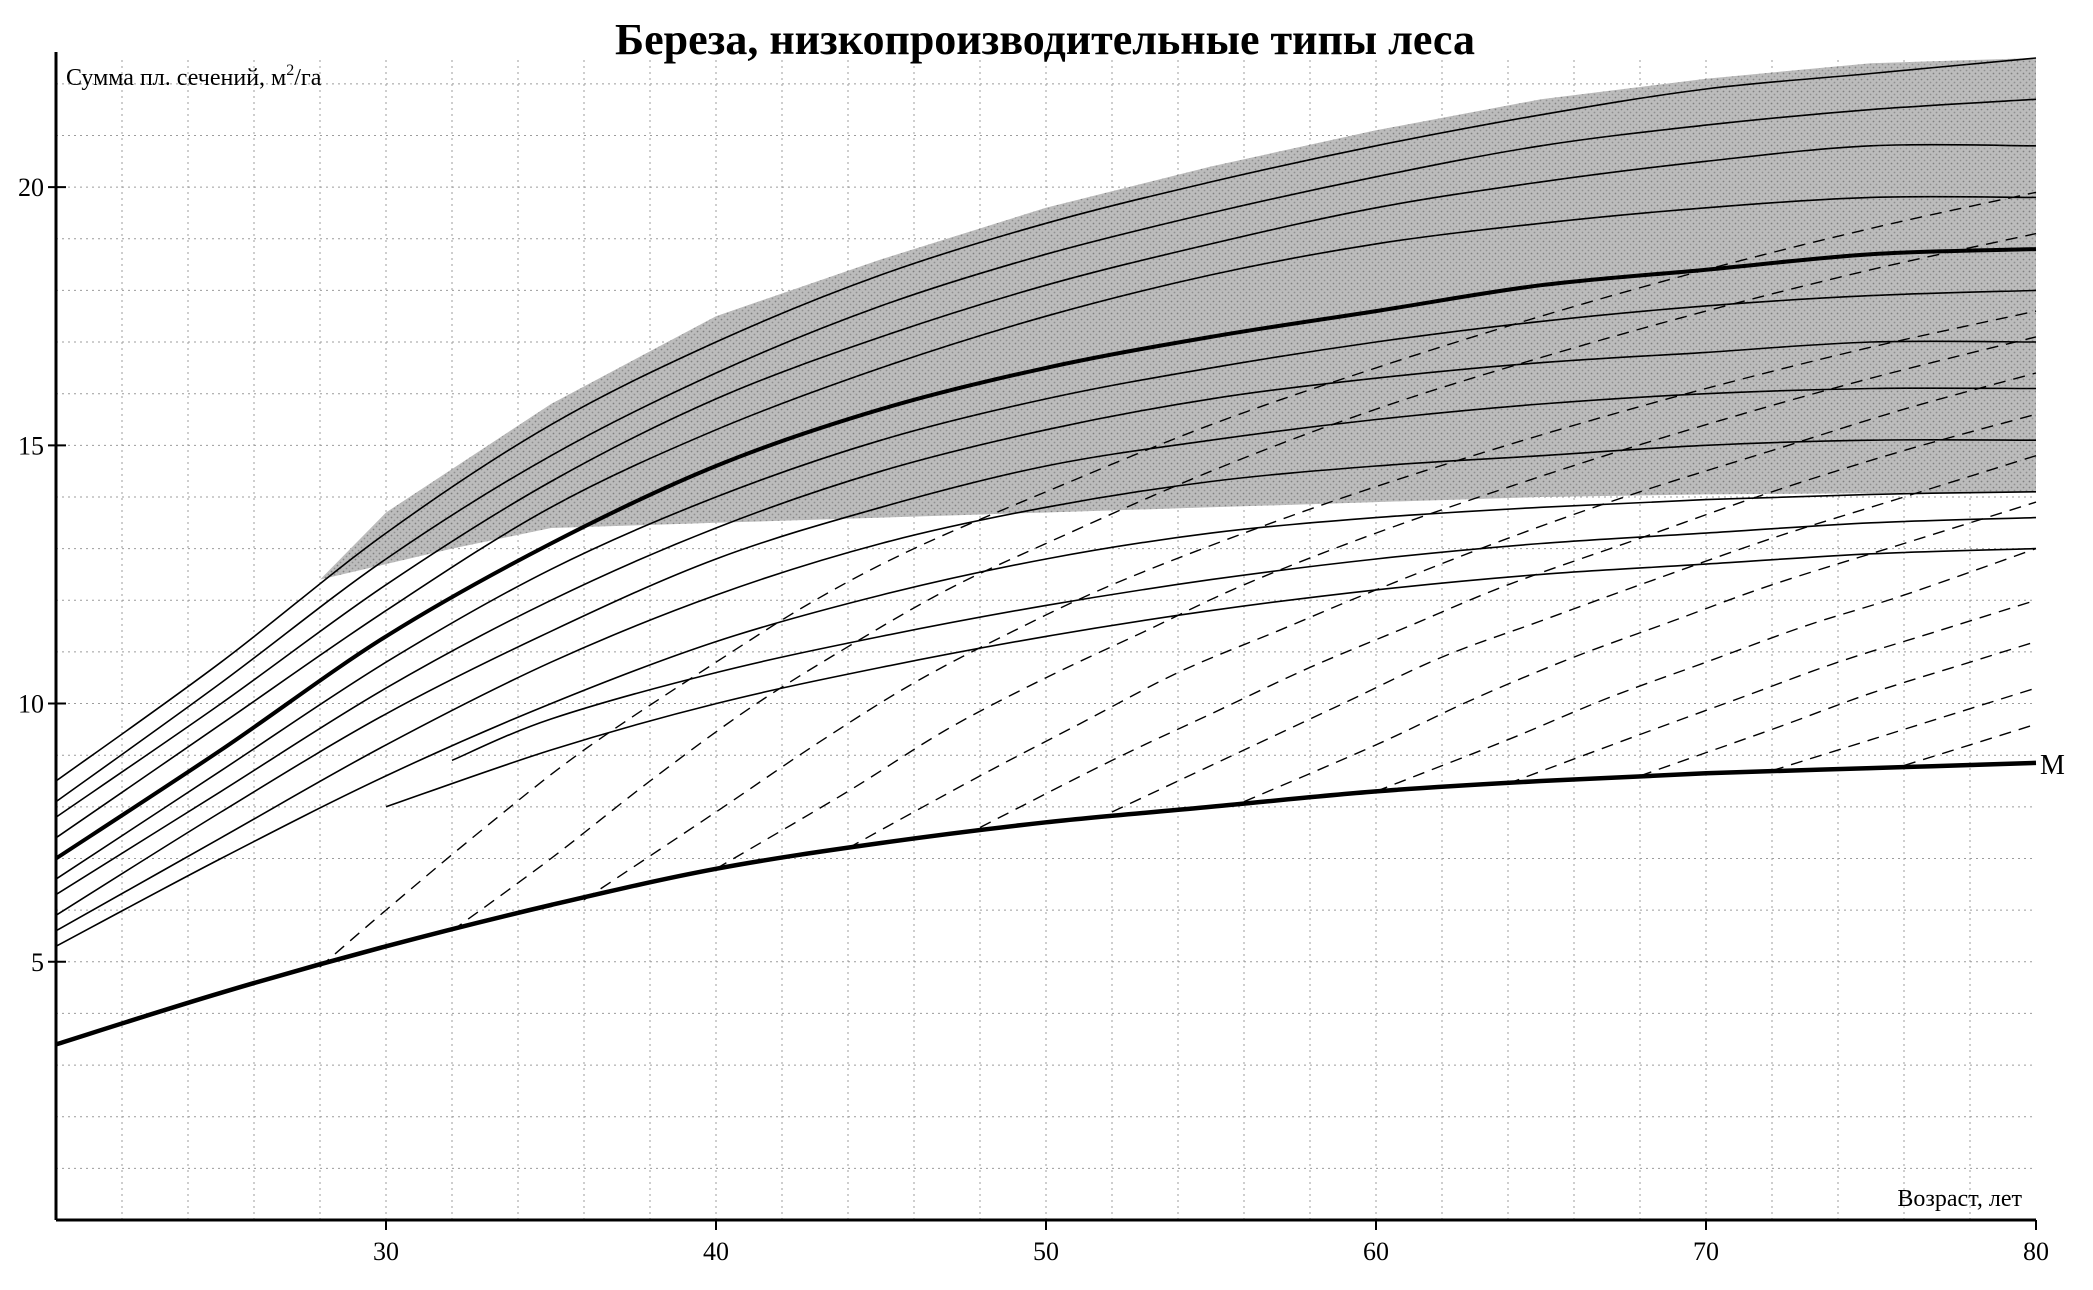 Image resolution: width=2093 pixels, height=1290 pixels. What do you see at coordinates (308, 78) in the screenshot?
I see `y-axis-label-unit: /га` at bounding box center [308, 78].